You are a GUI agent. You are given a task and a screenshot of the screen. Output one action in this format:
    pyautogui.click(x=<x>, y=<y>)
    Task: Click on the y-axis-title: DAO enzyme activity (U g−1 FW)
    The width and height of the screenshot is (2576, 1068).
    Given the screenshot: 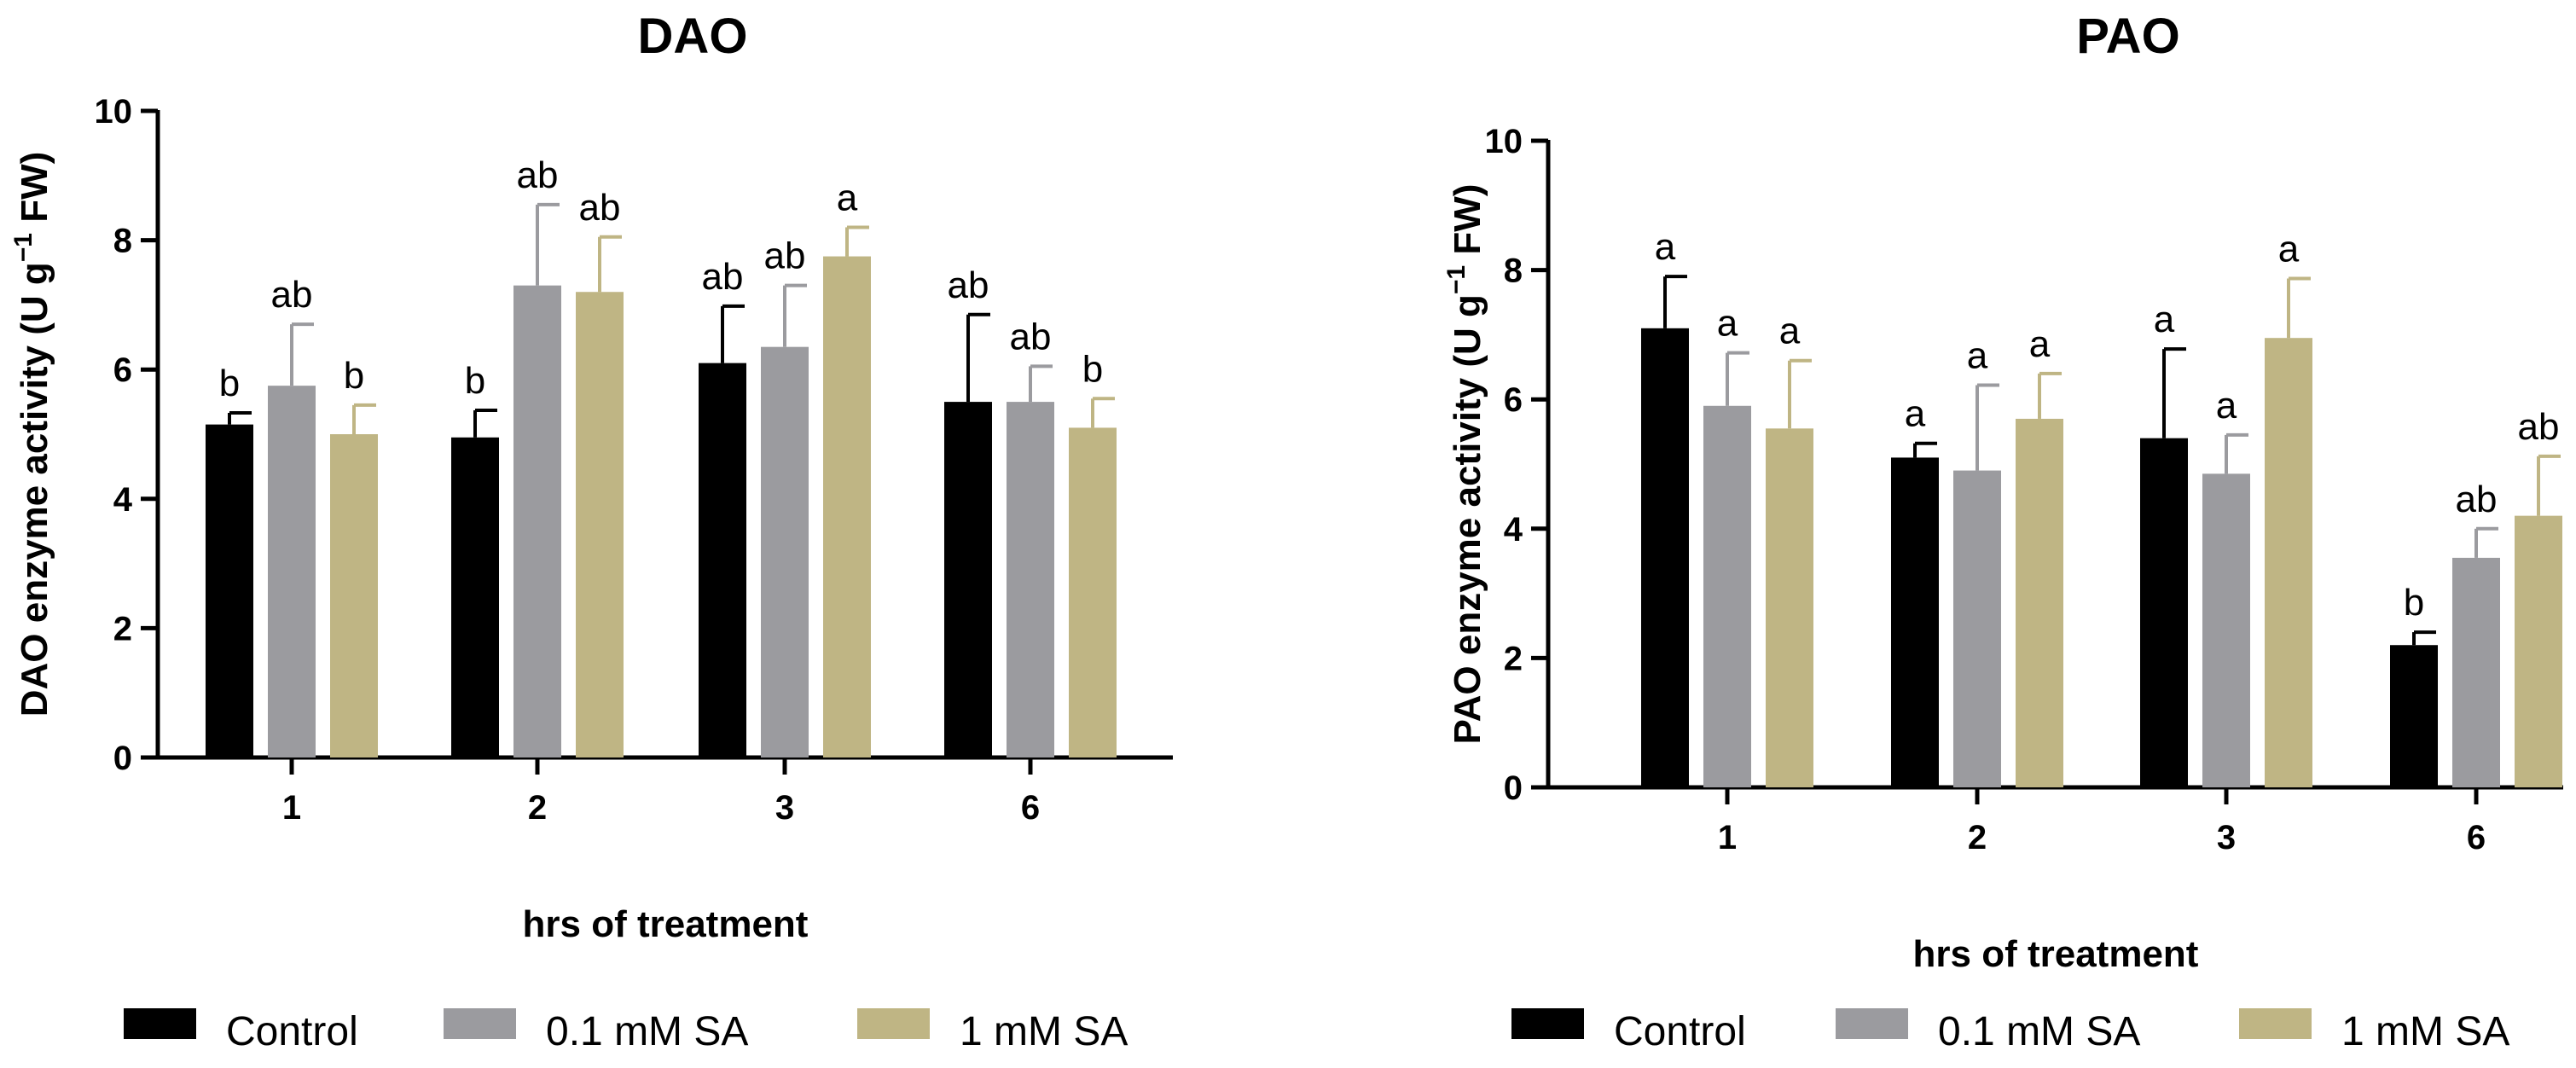 What is the action you would take?
    pyautogui.click(x=32, y=434)
    